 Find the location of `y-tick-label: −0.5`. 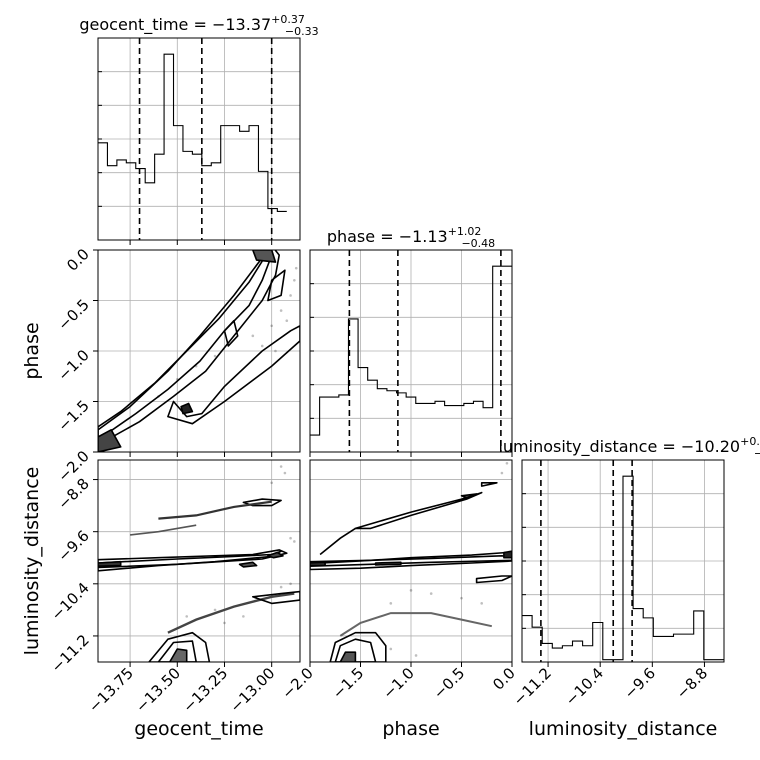

y-tick-label: −0.5 is located at coordinates (73, 315).